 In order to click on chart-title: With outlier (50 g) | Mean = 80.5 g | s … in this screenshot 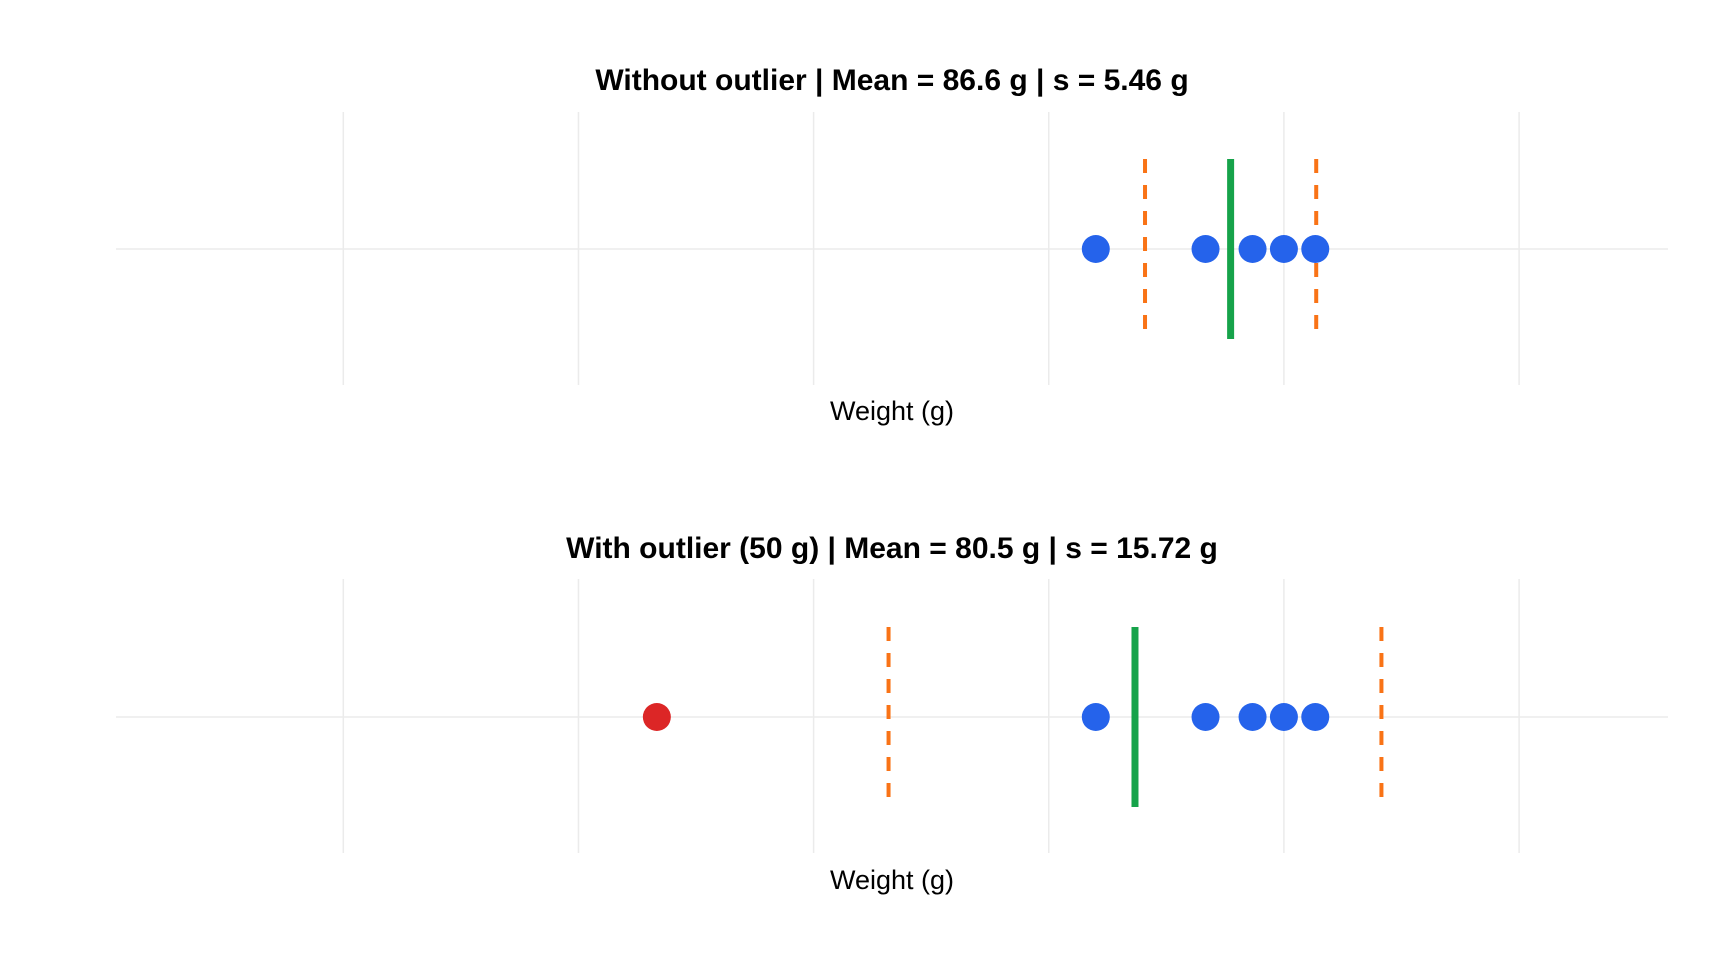, I will do `click(892, 548)`.